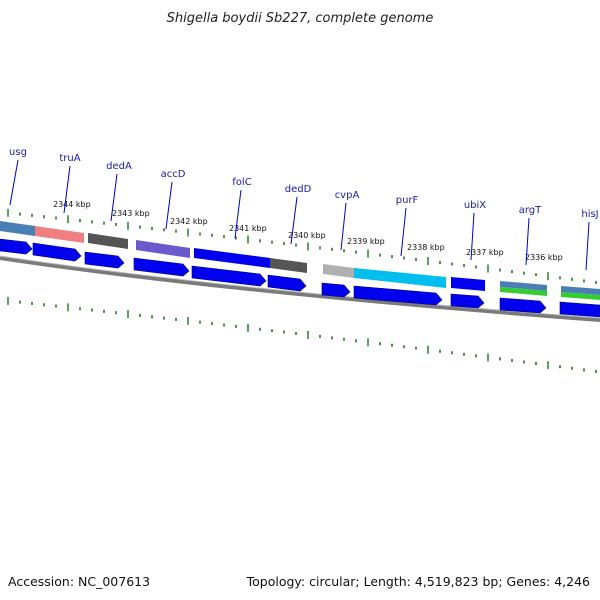 The width and height of the screenshot is (600, 600). I want to click on feature-argT-a, so click(523, 286).